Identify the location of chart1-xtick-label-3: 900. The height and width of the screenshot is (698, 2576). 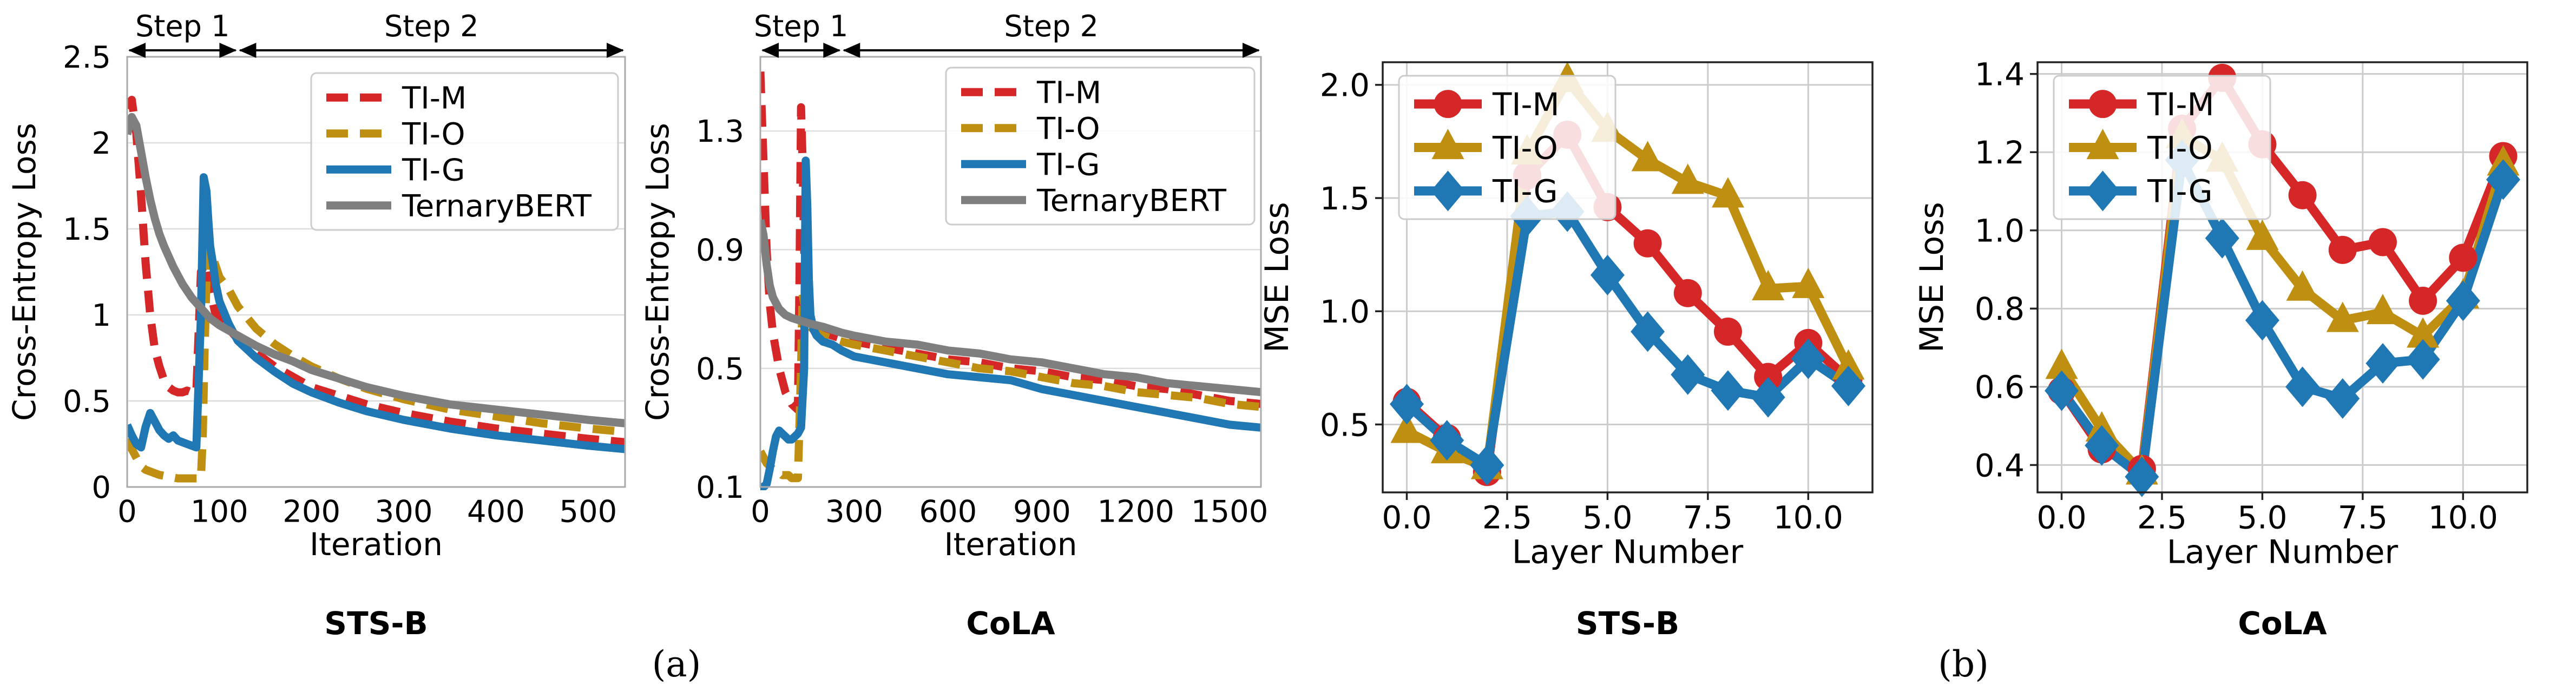
(1042, 511).